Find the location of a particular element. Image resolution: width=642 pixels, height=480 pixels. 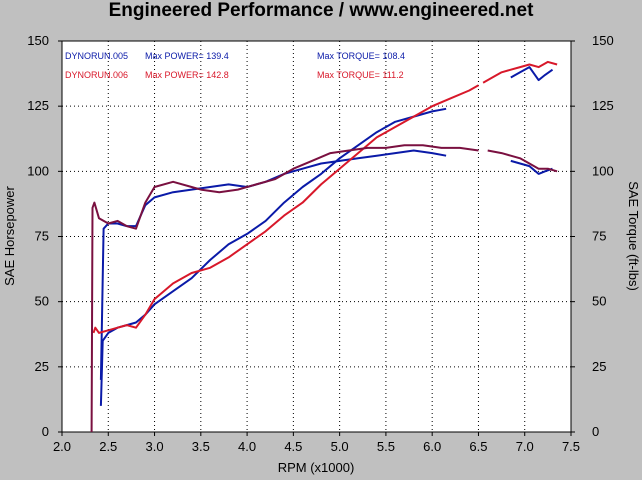

y-tick-label: 25 is located at coordinates (42, 366).